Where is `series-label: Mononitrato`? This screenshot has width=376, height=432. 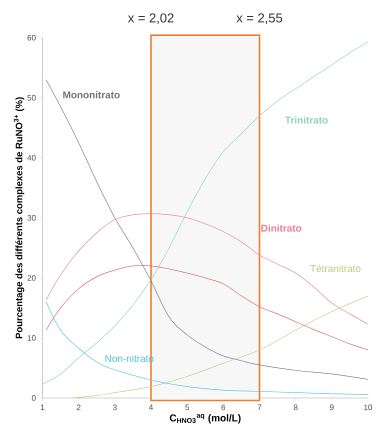
series-label: Mononitrato is located at coordinates (91, 94).